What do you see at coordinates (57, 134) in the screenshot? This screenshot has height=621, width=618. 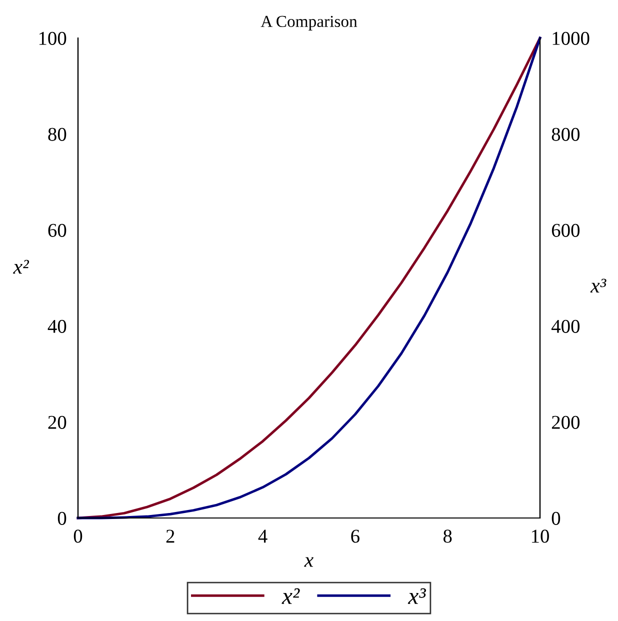 I see `y-tick-label: 80` at bounding box center [57, 134].